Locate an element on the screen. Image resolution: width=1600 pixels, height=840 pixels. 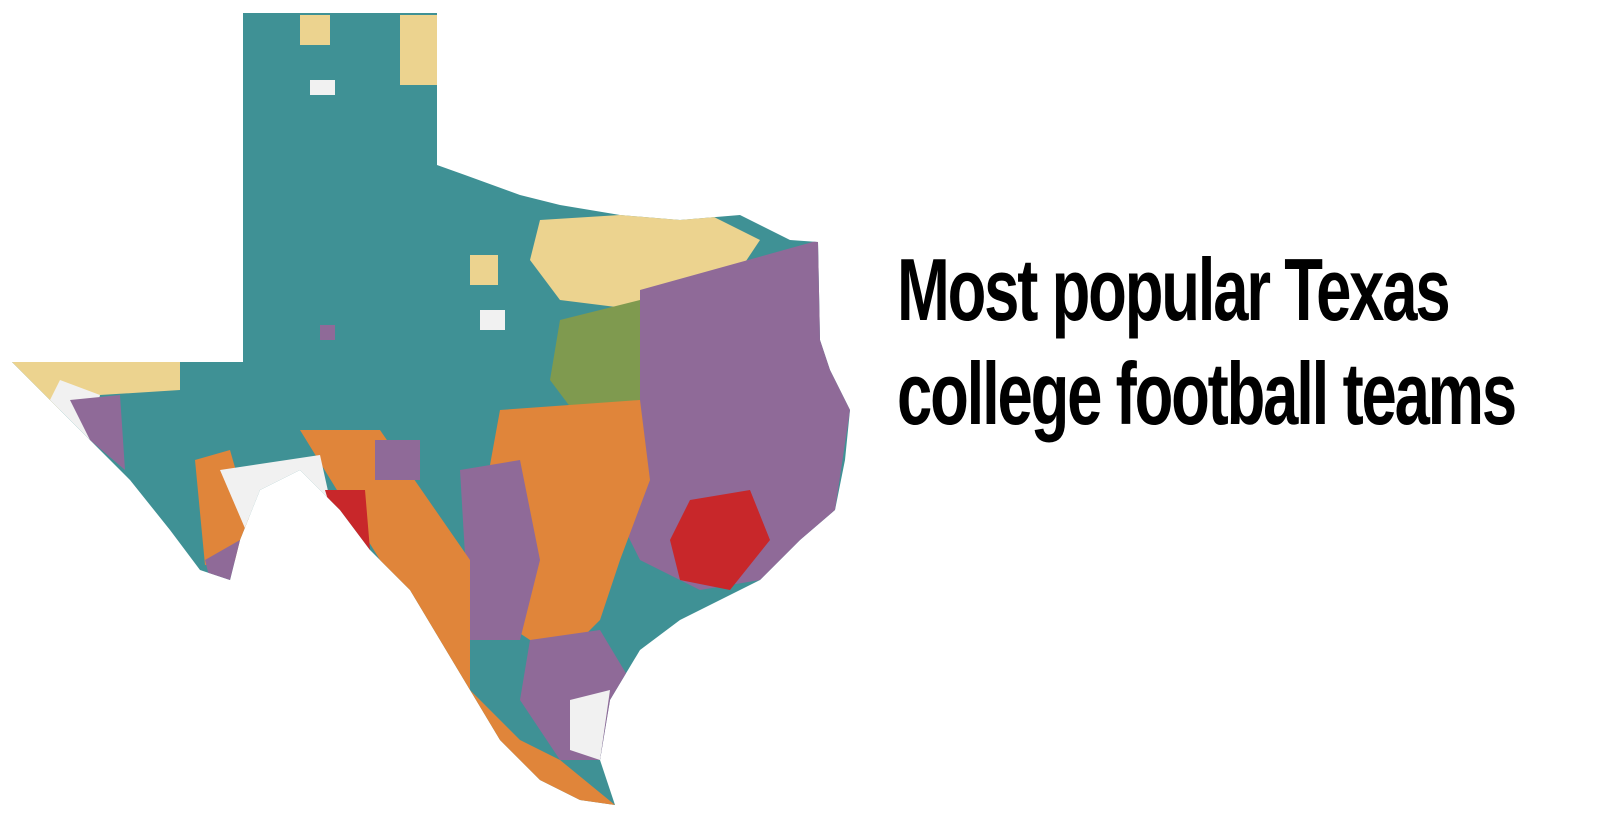
region-orange is located at coordinates (457, 617).